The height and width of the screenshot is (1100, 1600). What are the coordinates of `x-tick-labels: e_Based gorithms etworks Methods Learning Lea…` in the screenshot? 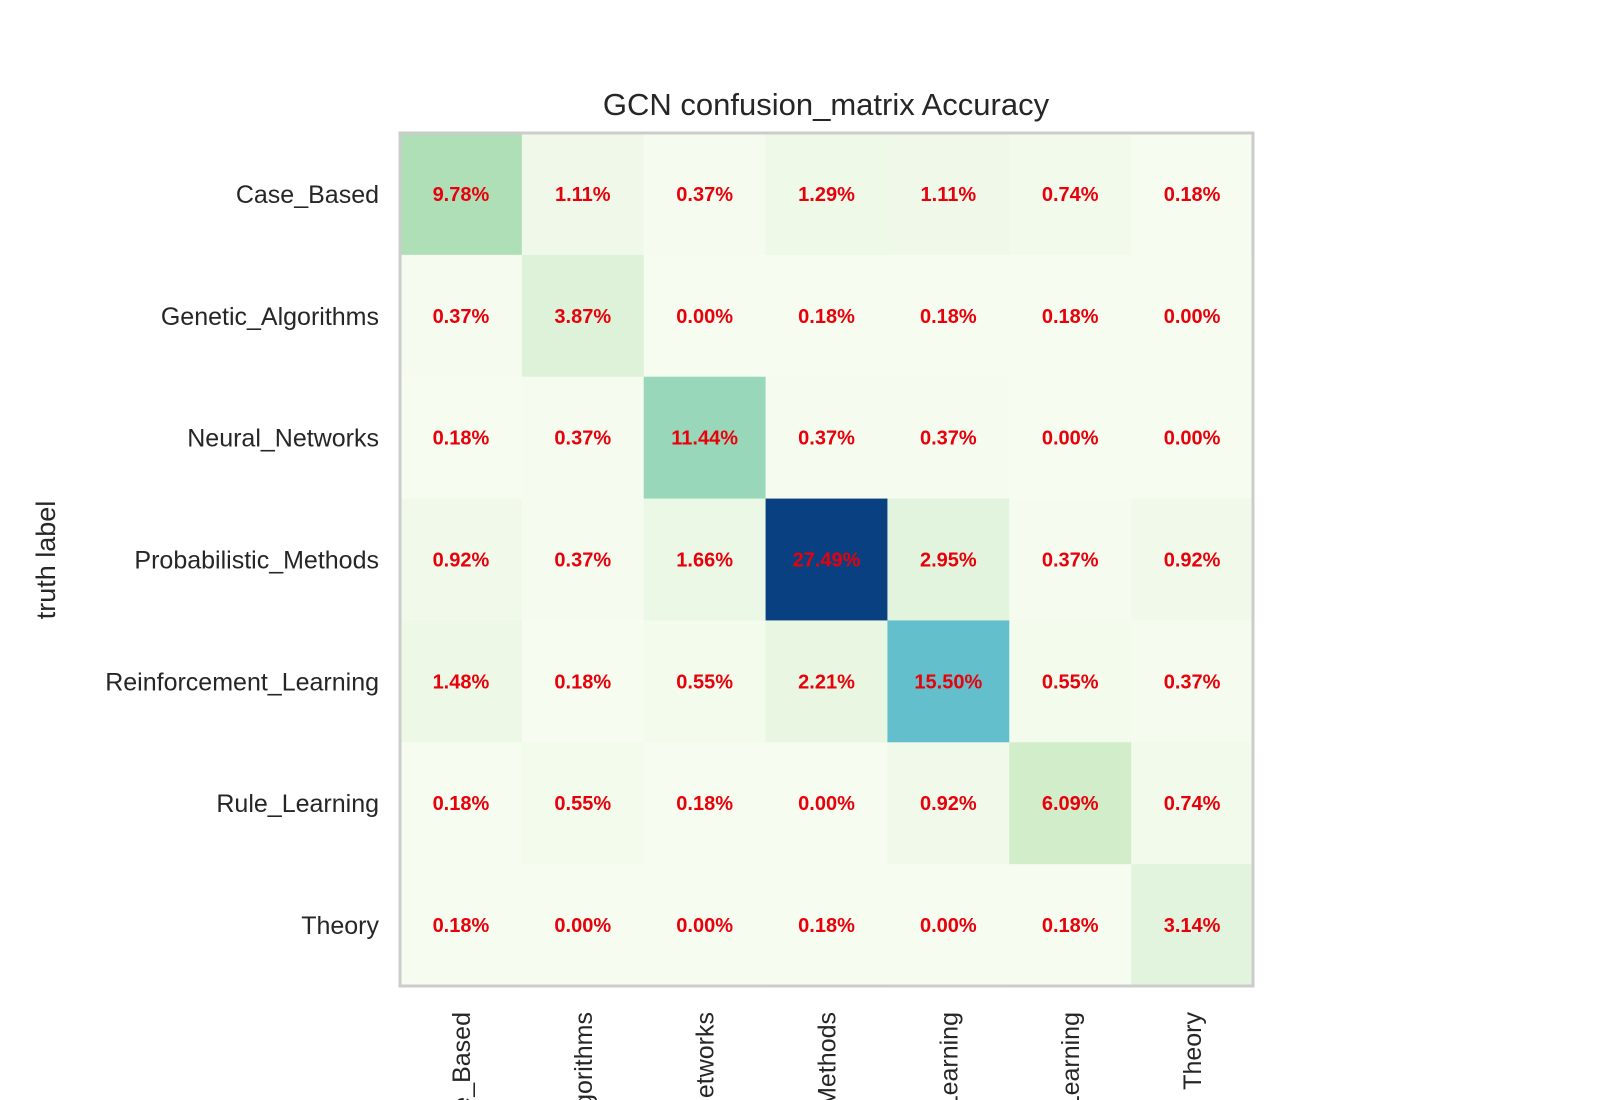 It's located at (827, 1056).